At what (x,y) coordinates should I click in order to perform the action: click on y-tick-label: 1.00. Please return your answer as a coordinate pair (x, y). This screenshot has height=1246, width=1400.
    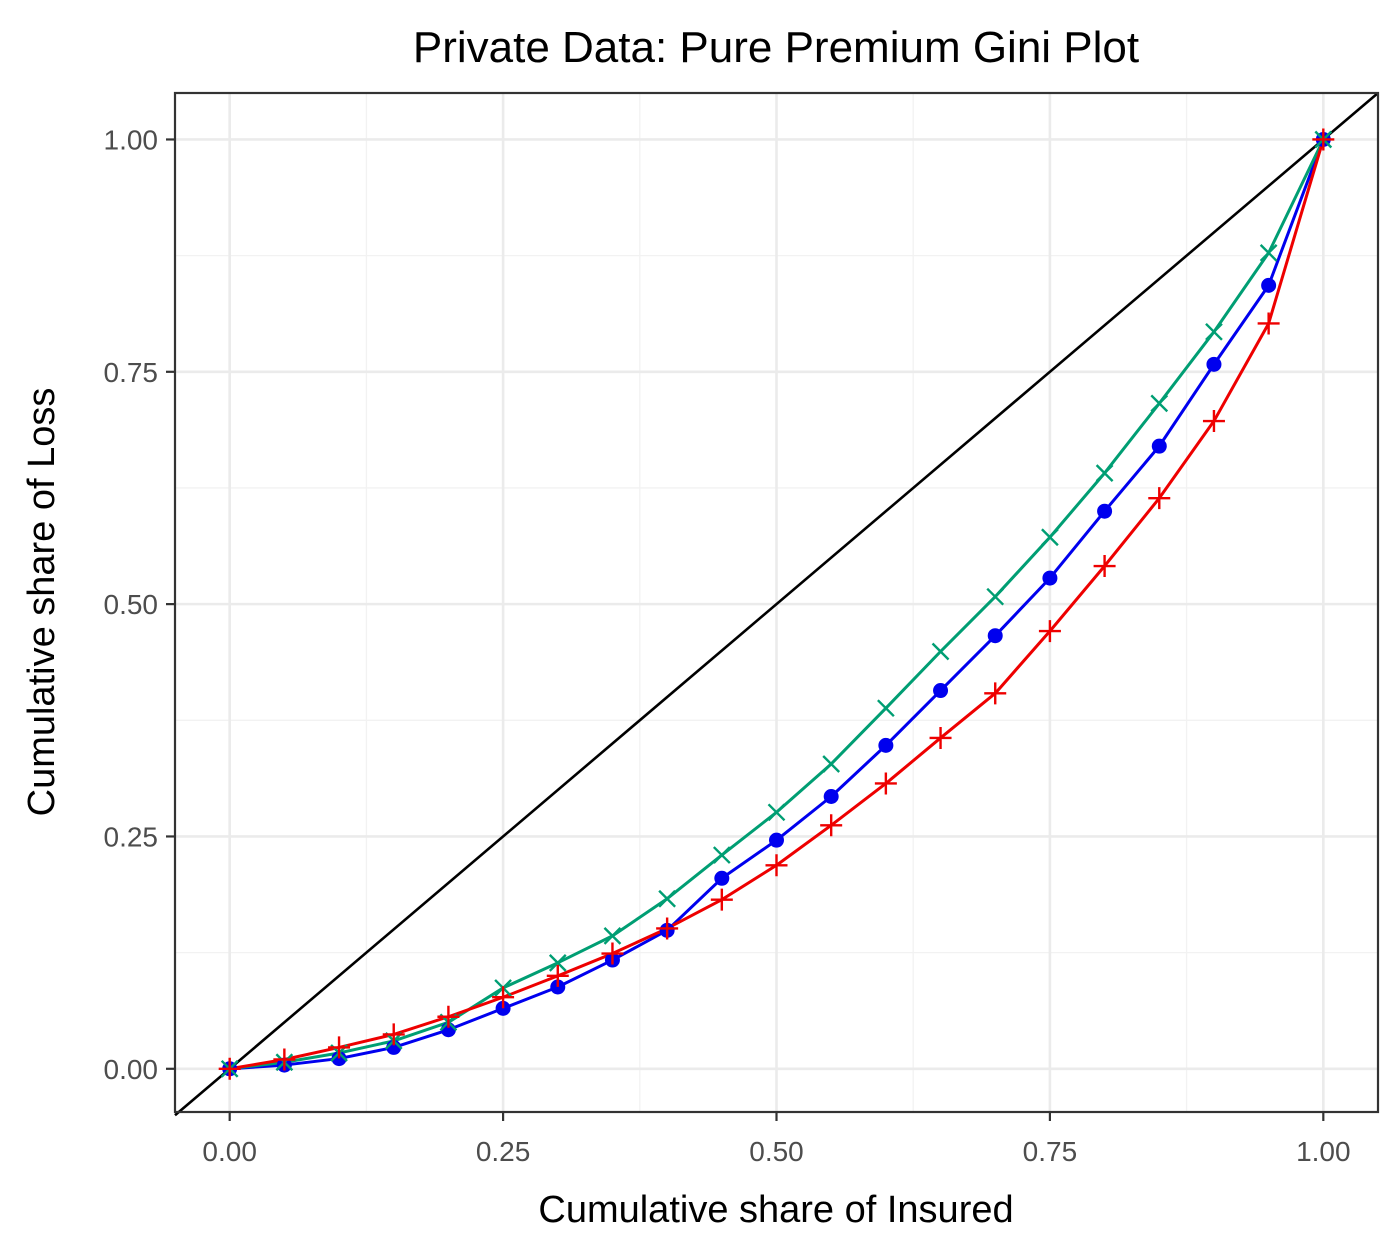
    Looking at the image, I should click on (131, 139).